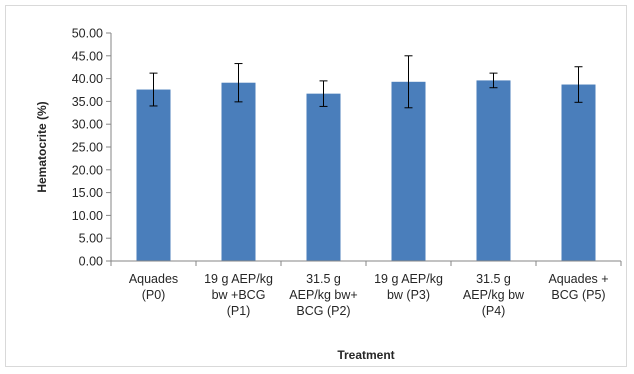 The width and height of the screenshot is (634, 374). I want to click on y-tick-label: 20.00, so click(87, 170).